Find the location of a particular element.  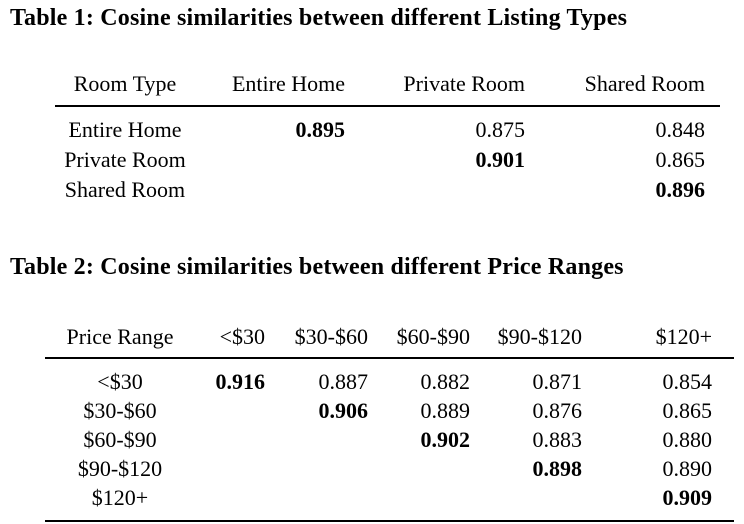

similarity-value: 0.890 is located at coordinates (687, 468).